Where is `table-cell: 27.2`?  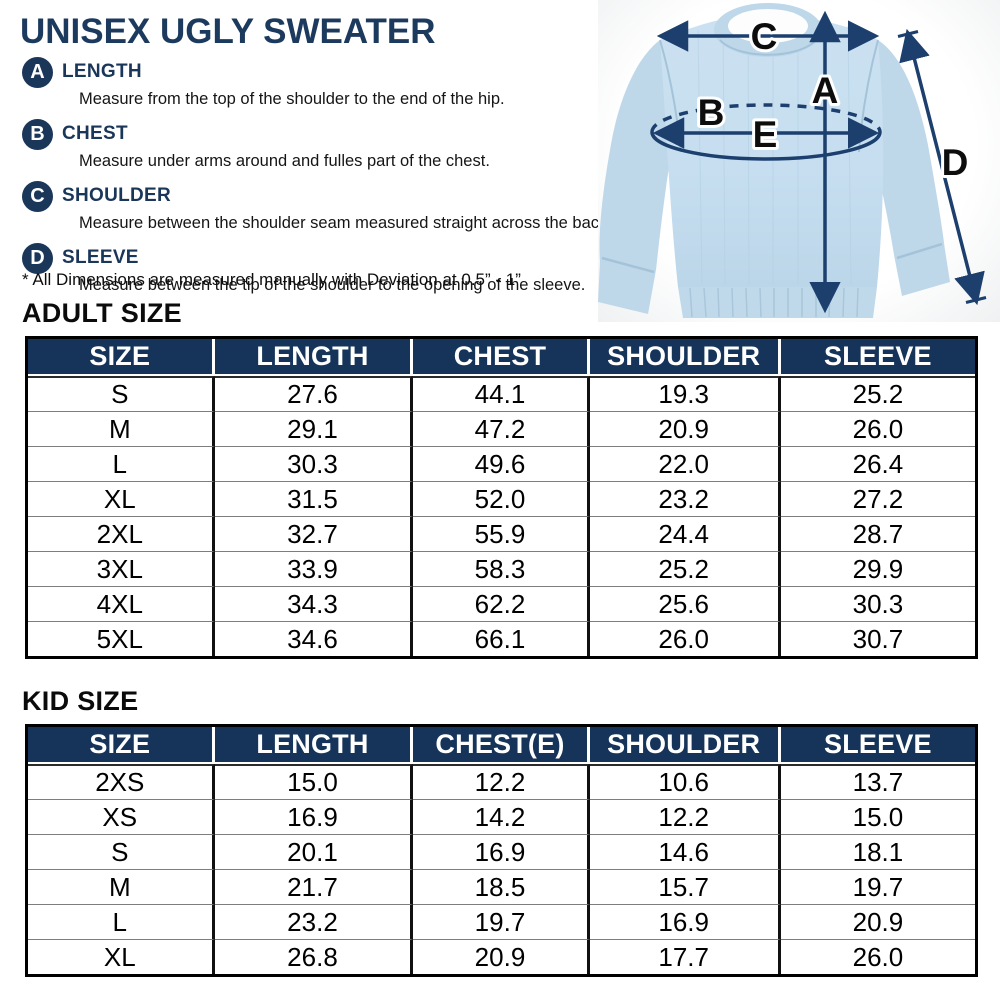 table-cell: 27.2 is located at coordinates (877, 498).